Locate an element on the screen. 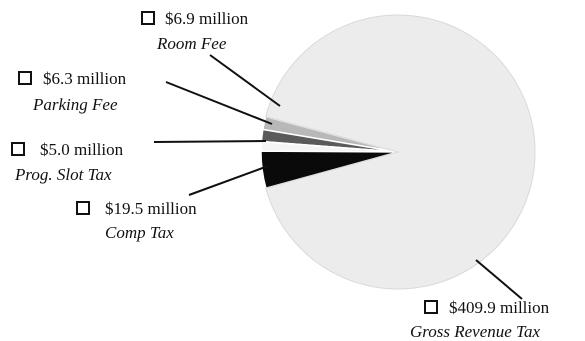 This screenshot has width=585, height=341. amount-gross-revenue-tax: $409.9 million is located at coordinates (499, 307).